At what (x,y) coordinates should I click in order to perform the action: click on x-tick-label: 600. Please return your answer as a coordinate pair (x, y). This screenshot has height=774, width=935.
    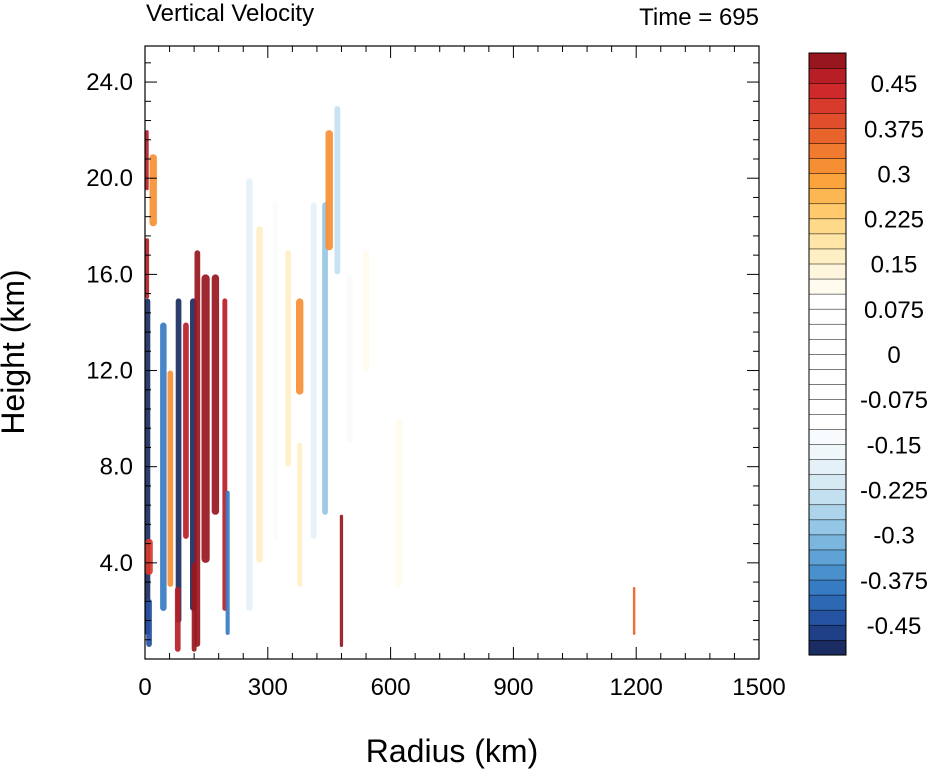
    Looking at the image, I should click on (391, 687).